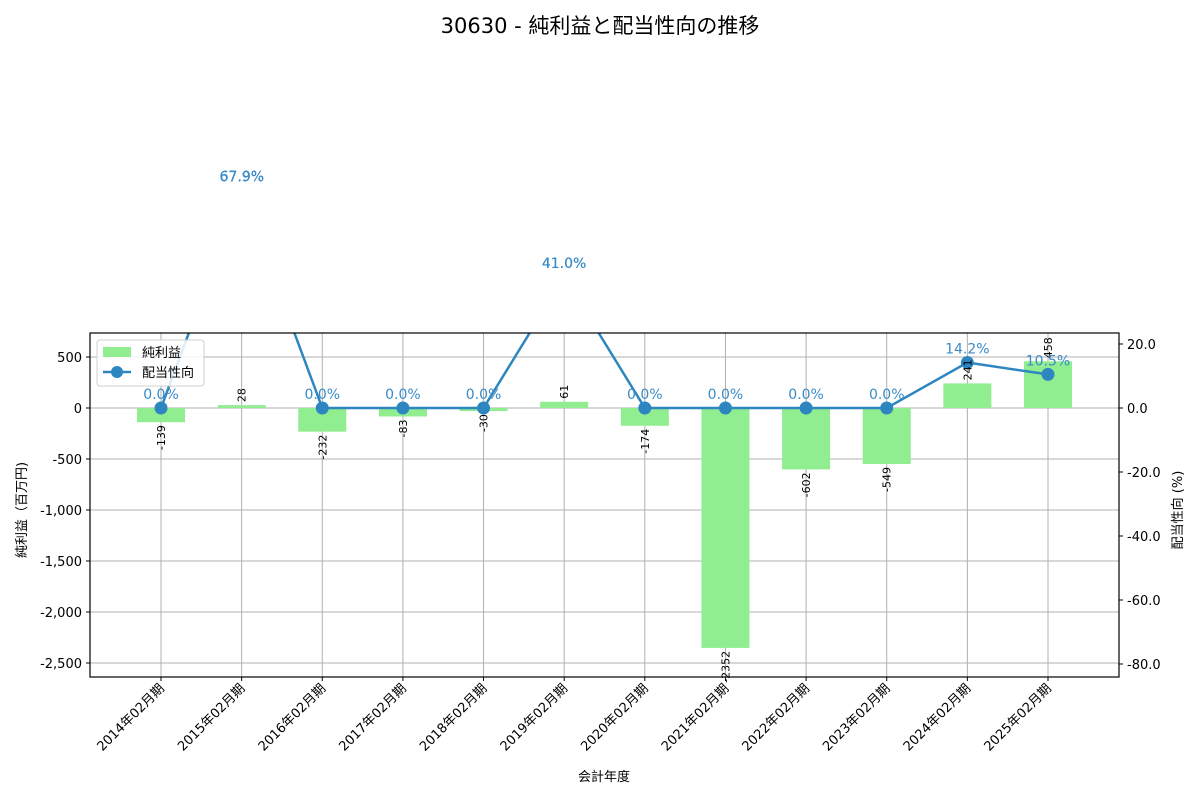  I want to click on x-tick-label: 2019年02月期, so click(534, 717).